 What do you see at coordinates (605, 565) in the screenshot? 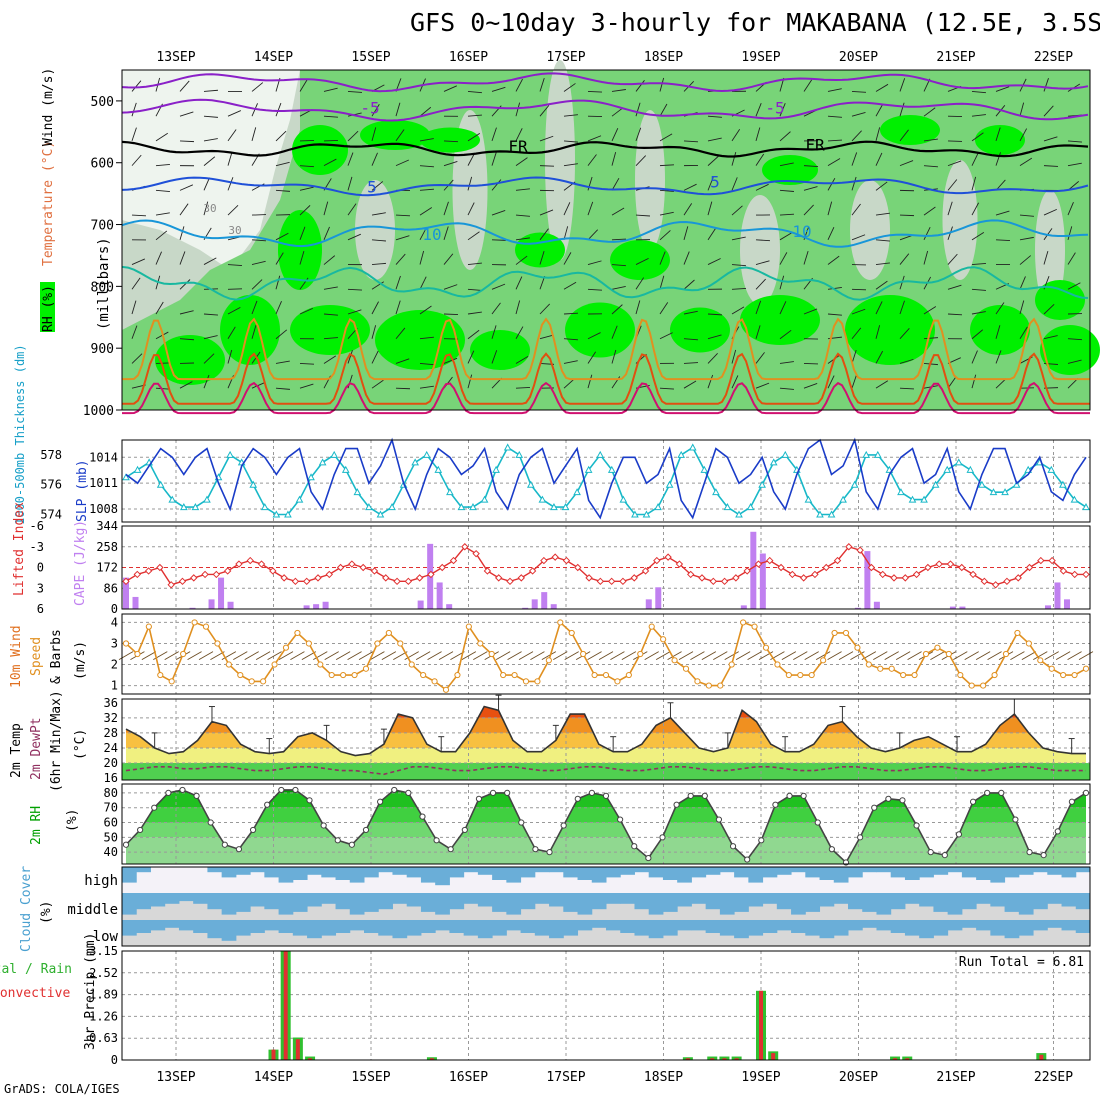
I see `lifted-index-series` at bounding box center [605, 565].